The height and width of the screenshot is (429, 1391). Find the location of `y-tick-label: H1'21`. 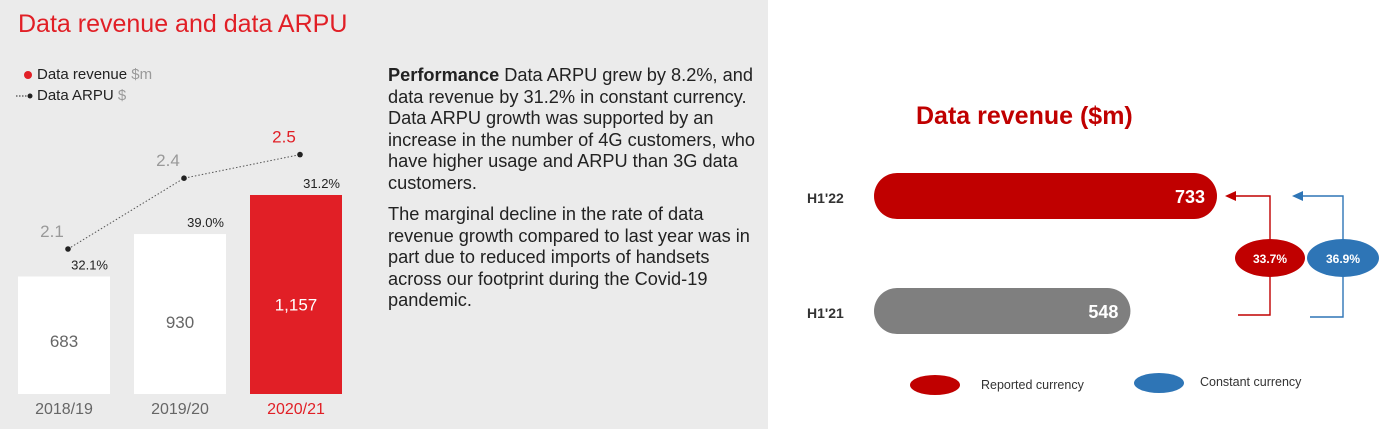

y-tick-label: H1'21 is located at coordinates (825, 313).